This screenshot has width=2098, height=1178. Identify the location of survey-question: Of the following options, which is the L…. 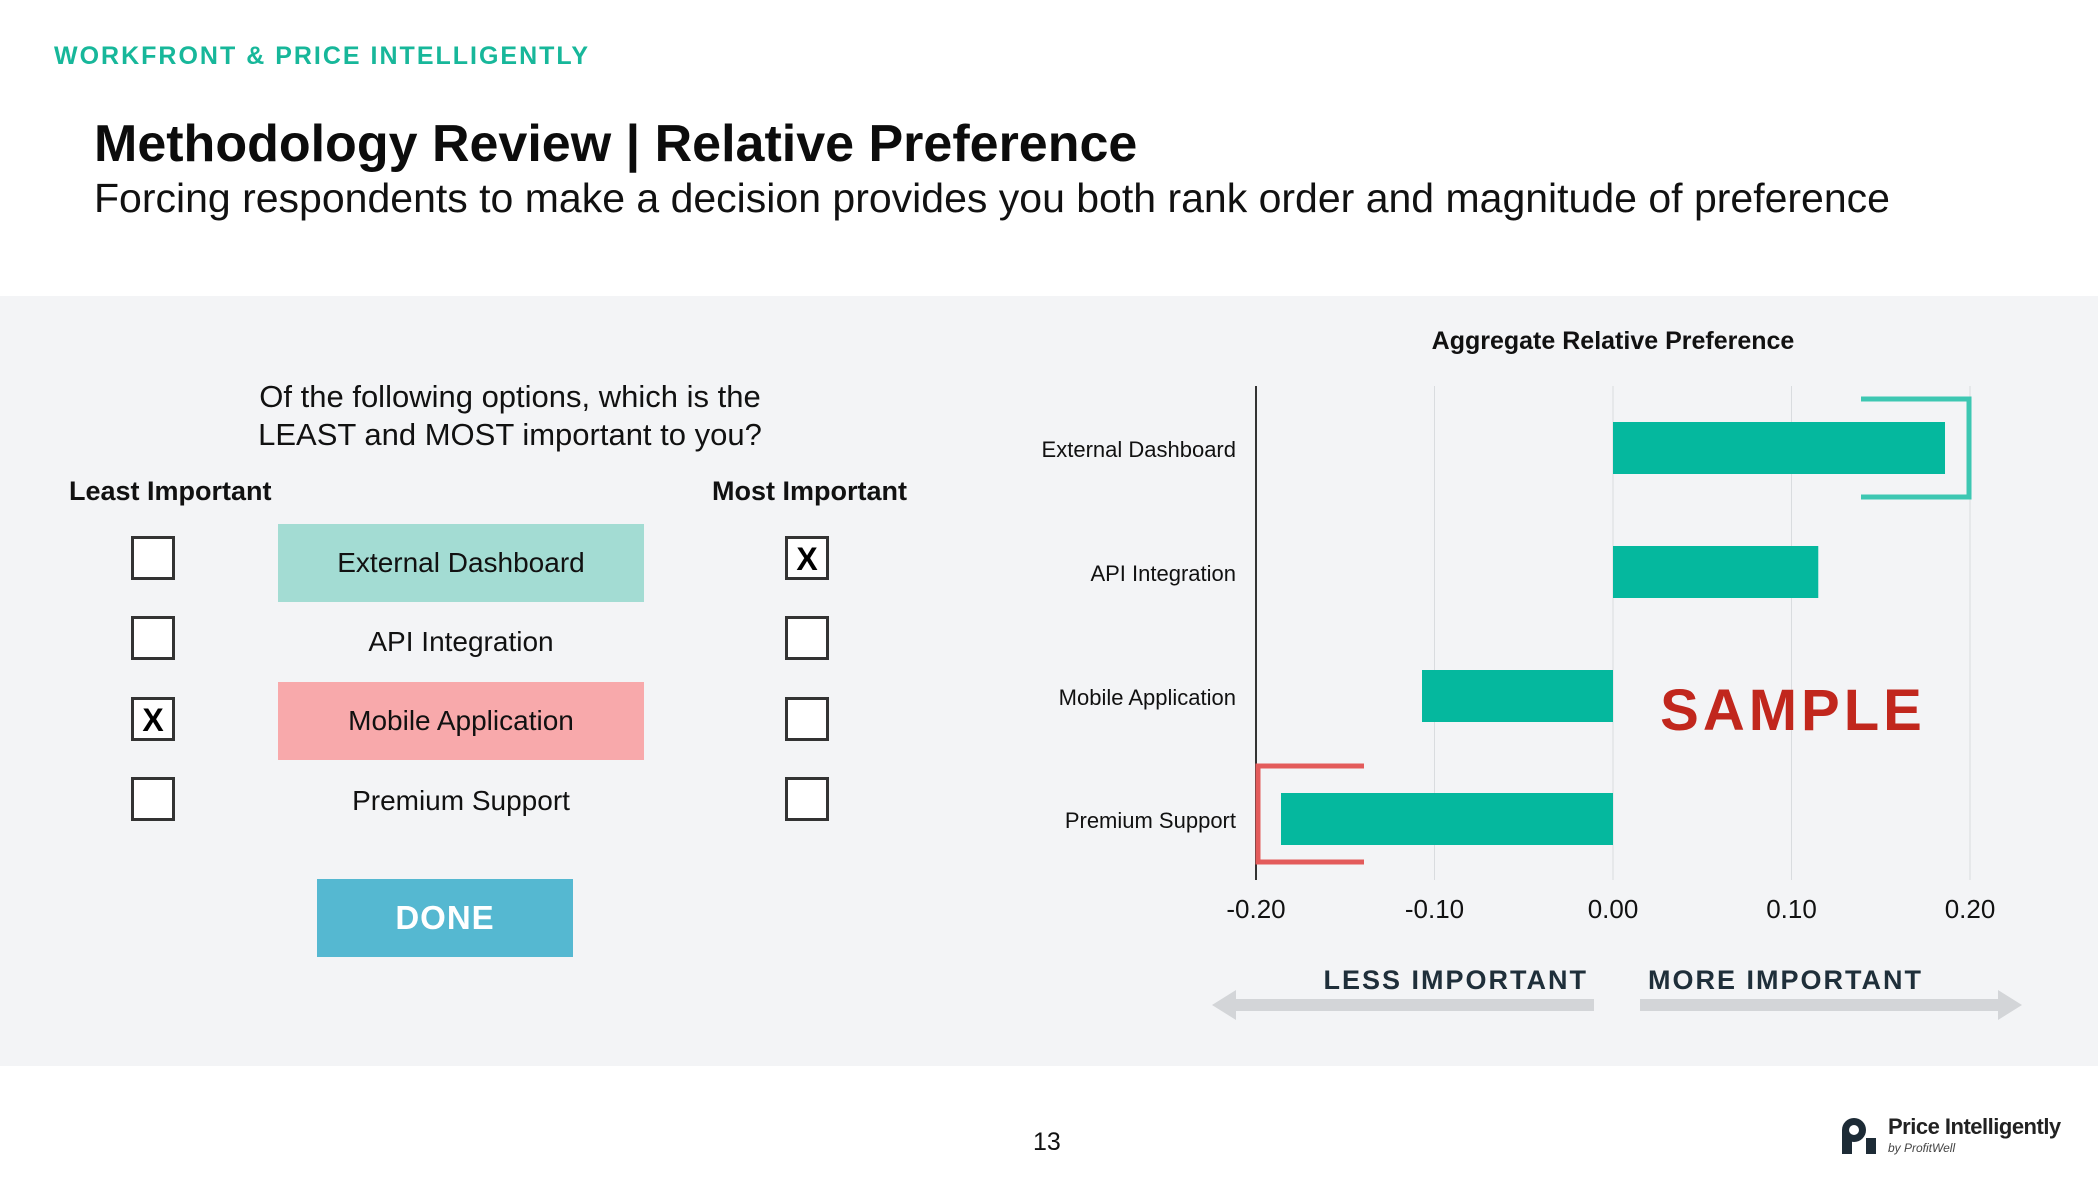
(510, 416).